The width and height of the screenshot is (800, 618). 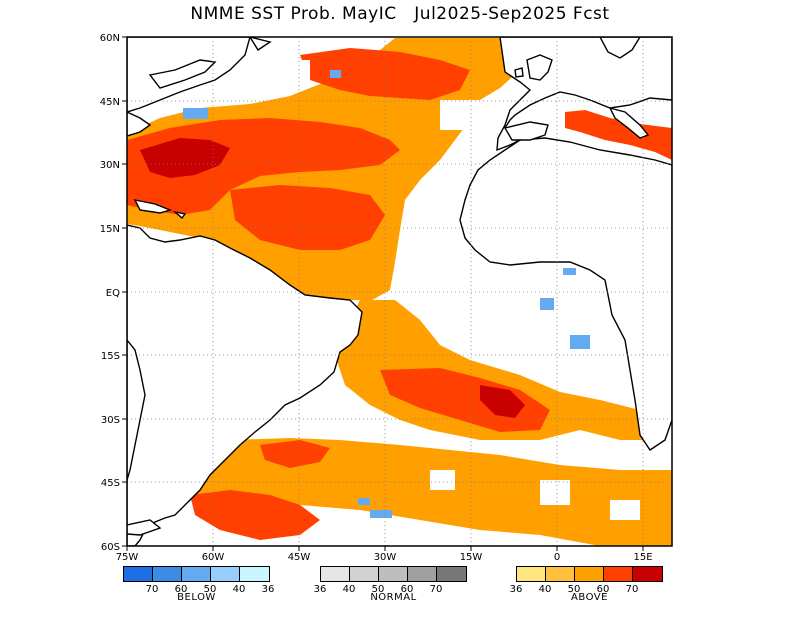 I want to click on x-tick-label: 45W, so click(x=299, y=557).